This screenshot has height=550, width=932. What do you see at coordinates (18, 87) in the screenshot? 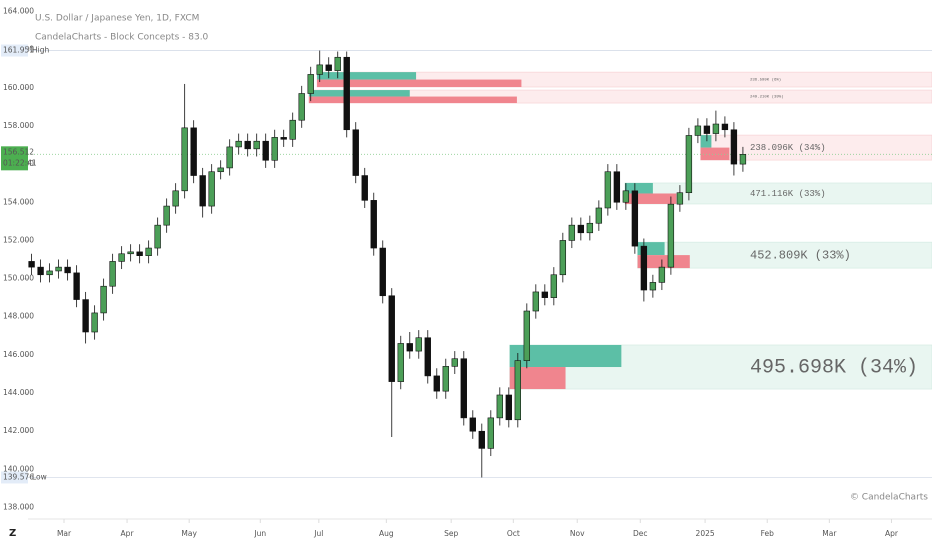
I see `y-tick-label: 160.000` at bounding box center [18, 87].